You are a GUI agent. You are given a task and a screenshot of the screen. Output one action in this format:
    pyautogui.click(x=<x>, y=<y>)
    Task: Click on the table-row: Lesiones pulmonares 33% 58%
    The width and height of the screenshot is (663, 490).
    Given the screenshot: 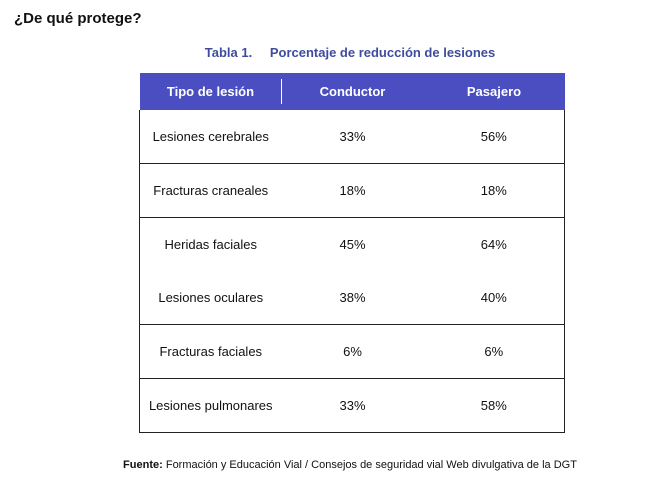 What is the action you would take?
    pyautogui.click(x=352, y=406)
    